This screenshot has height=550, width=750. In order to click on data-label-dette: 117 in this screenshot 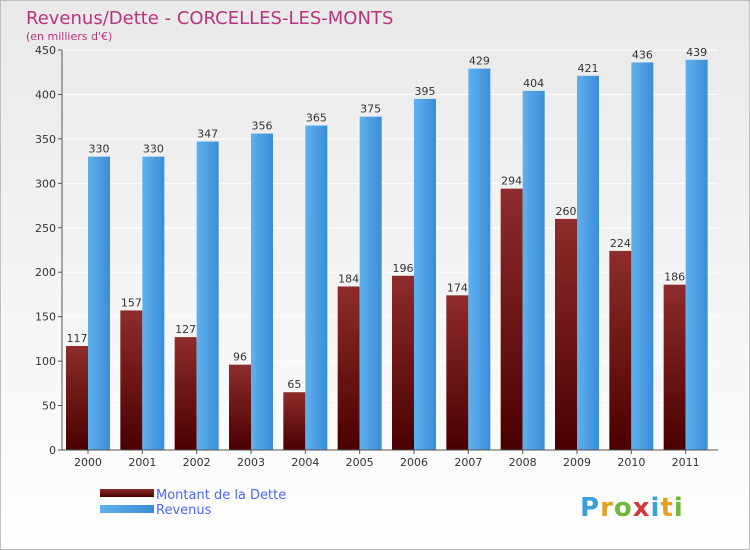, I will do `click(77, 338)`.